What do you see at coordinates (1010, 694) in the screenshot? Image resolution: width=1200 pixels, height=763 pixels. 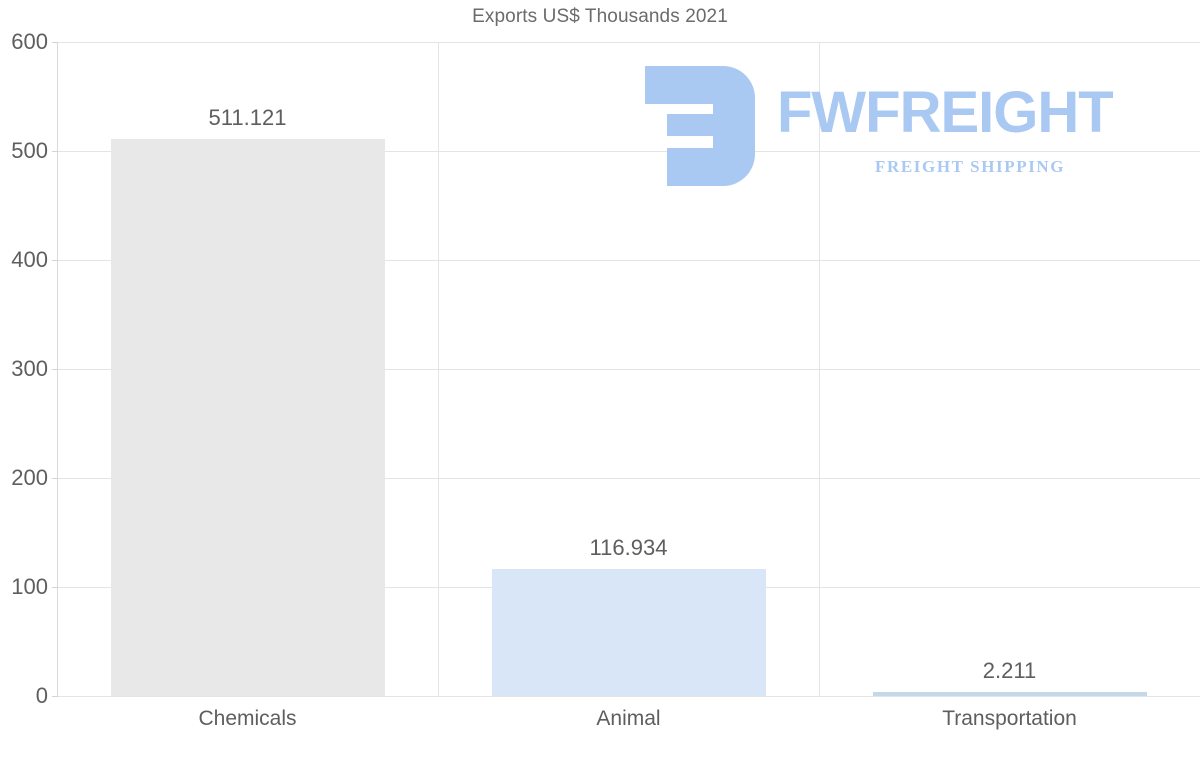 I see `bar-transportation` at bounding box center [1010, 694].